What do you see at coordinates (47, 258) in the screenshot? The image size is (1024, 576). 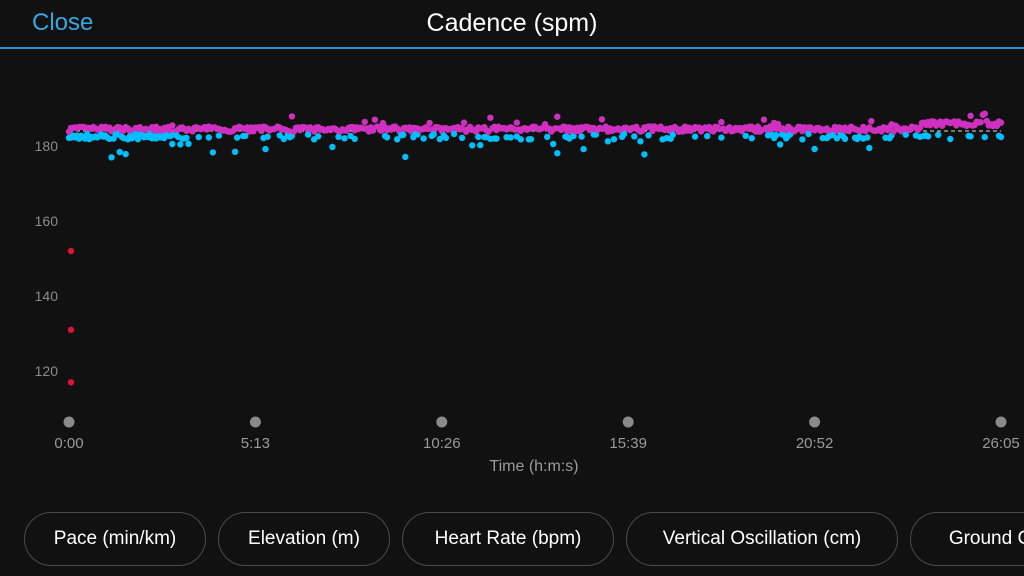 I see `y-axis-ticks: 120 140 160 180` at bounding box center [47, 258].